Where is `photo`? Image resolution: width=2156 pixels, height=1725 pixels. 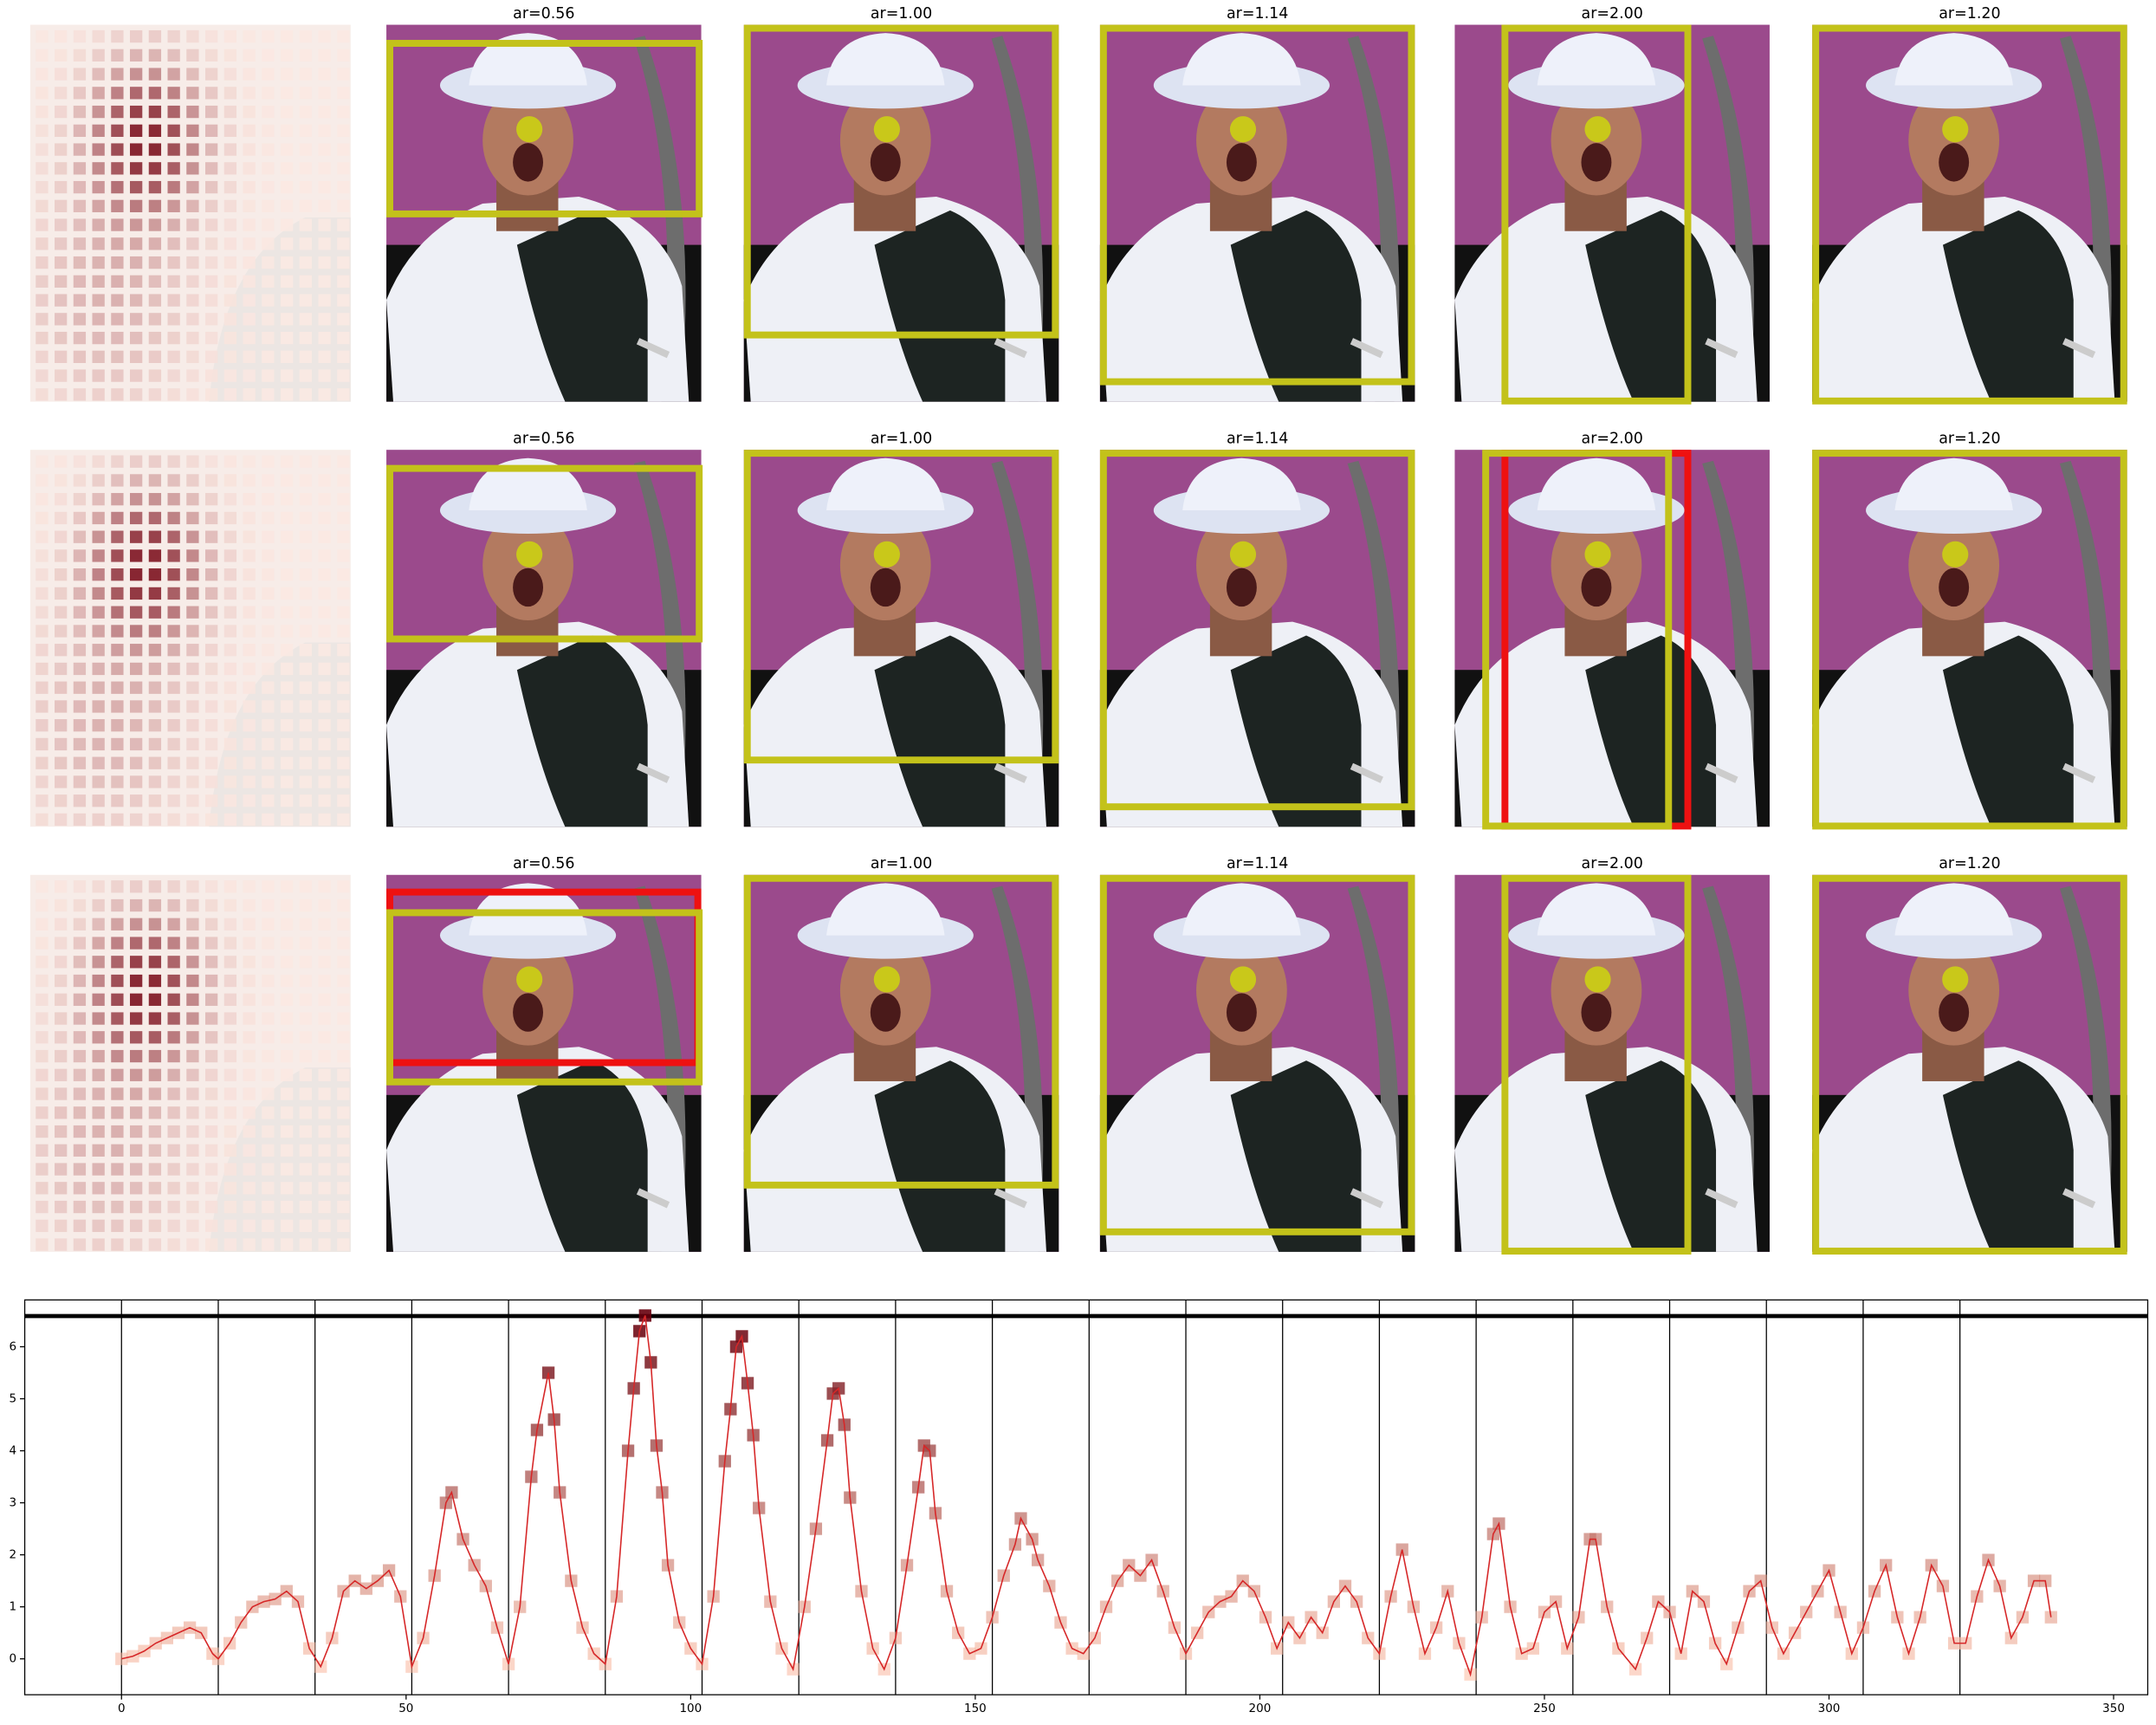 photo is located at coordinates (1257, 1063).